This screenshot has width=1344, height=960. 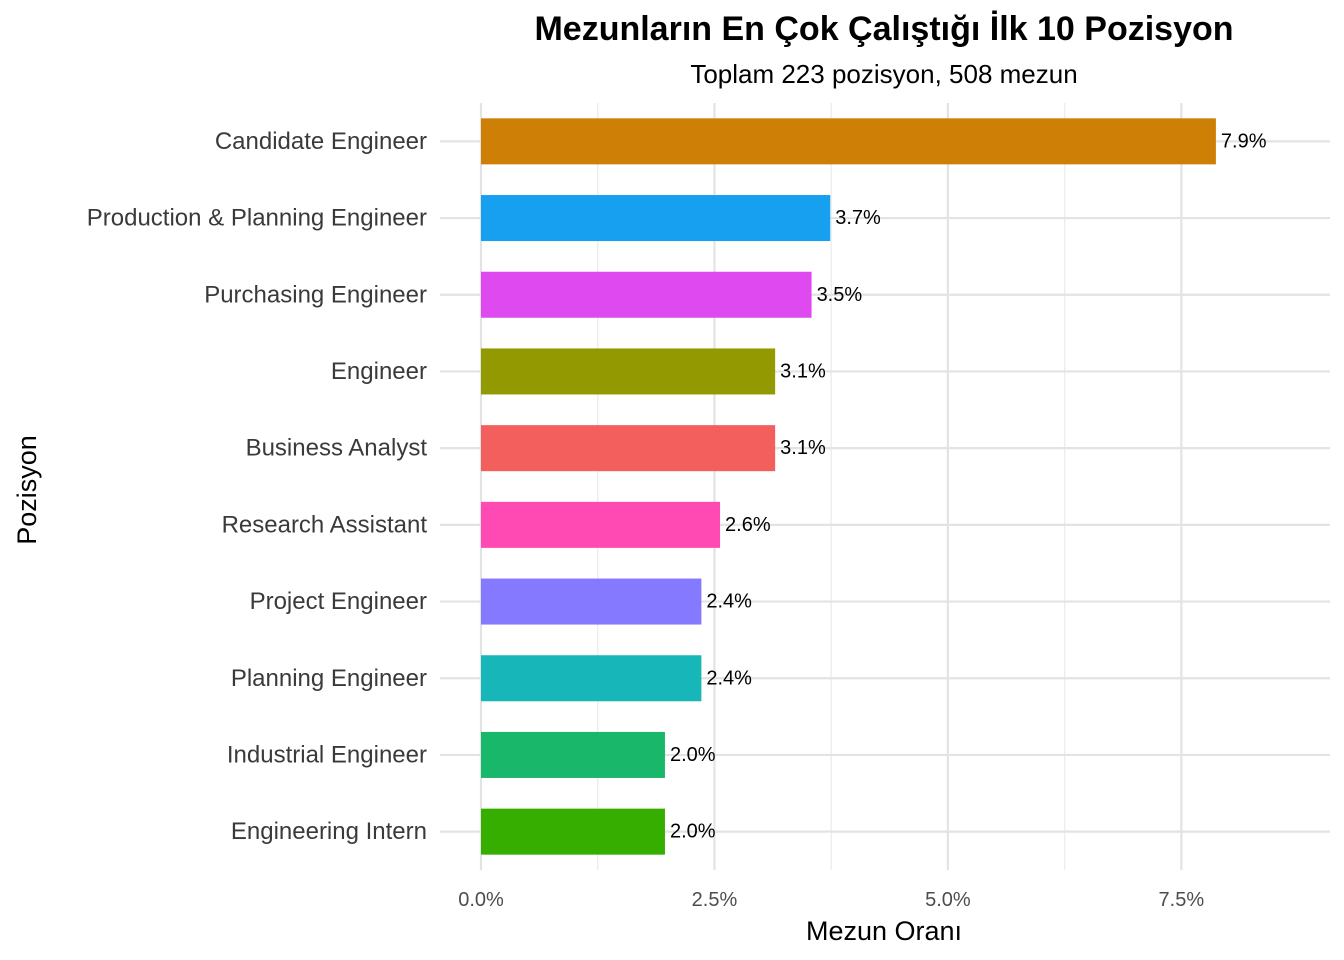 What do you see at coordinates (27, 490) in the screenshot?
I see `y-axis-title: Pozisyon` at bounding box center [27, 490].